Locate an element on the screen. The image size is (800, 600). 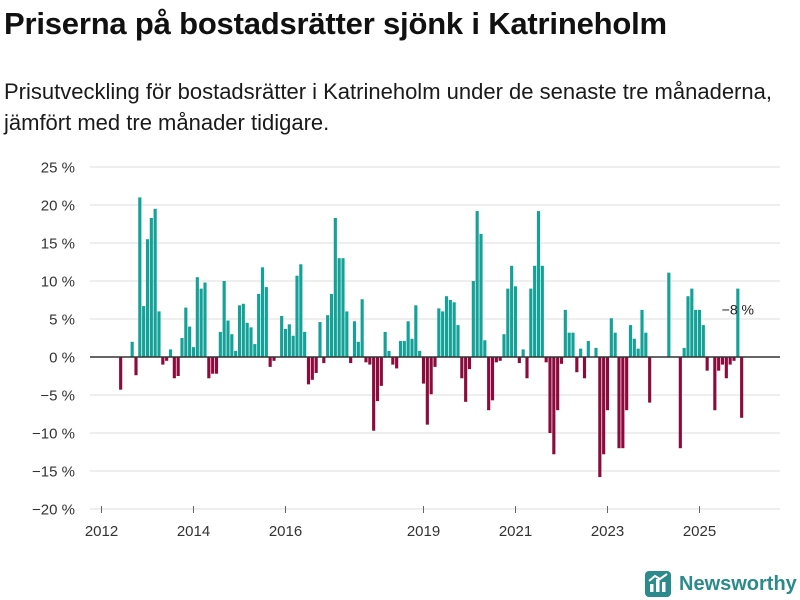
data-label-latest: −8 % is located at coordinates (738, 310).